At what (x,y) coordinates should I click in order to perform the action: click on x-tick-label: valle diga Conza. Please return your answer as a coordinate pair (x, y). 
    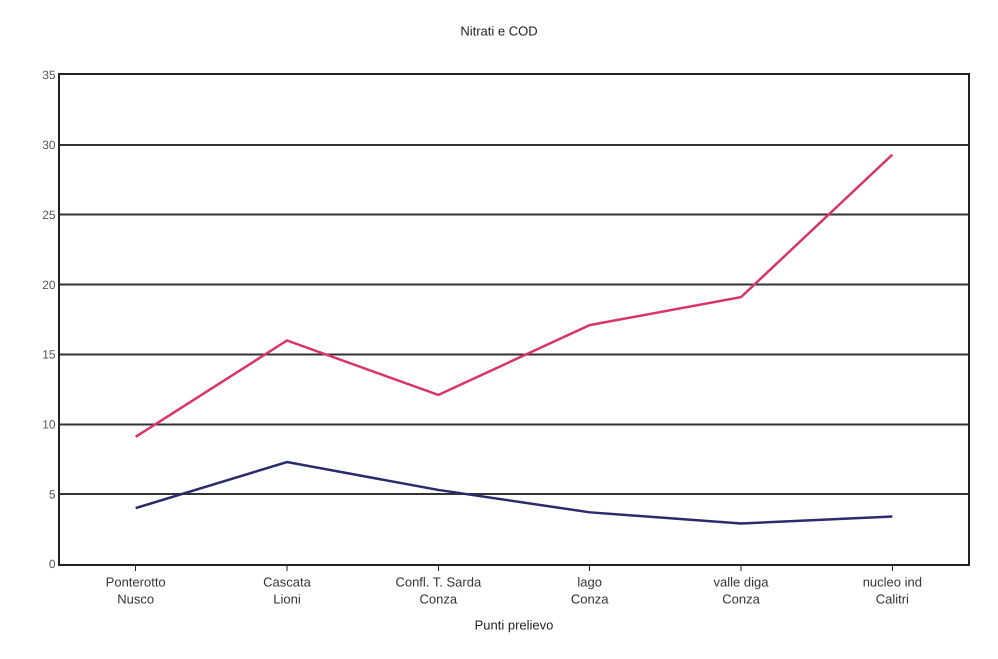
    Looking at the image, I should click on (742, 590).